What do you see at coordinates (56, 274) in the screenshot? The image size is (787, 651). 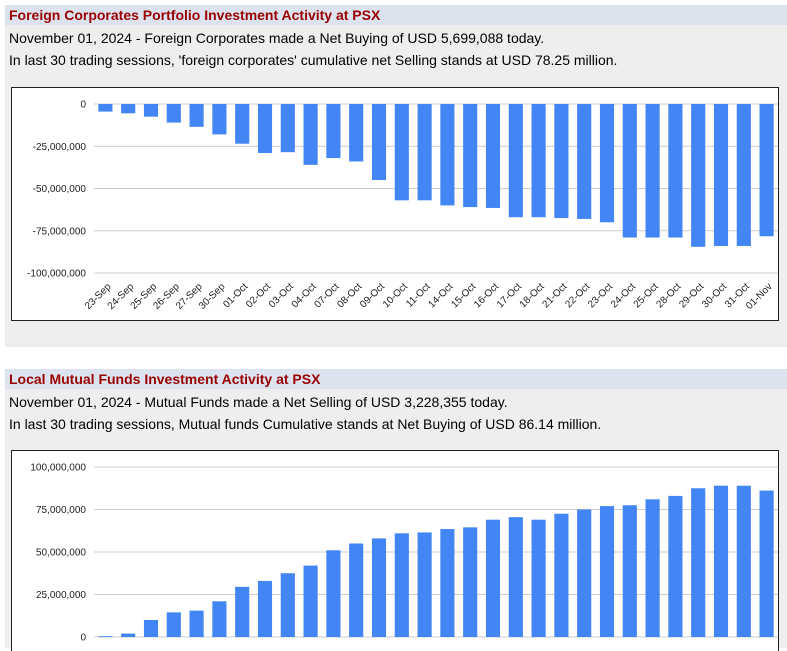 I see `y-tick-label: -100,000,000` at bounding box center [56, 274].